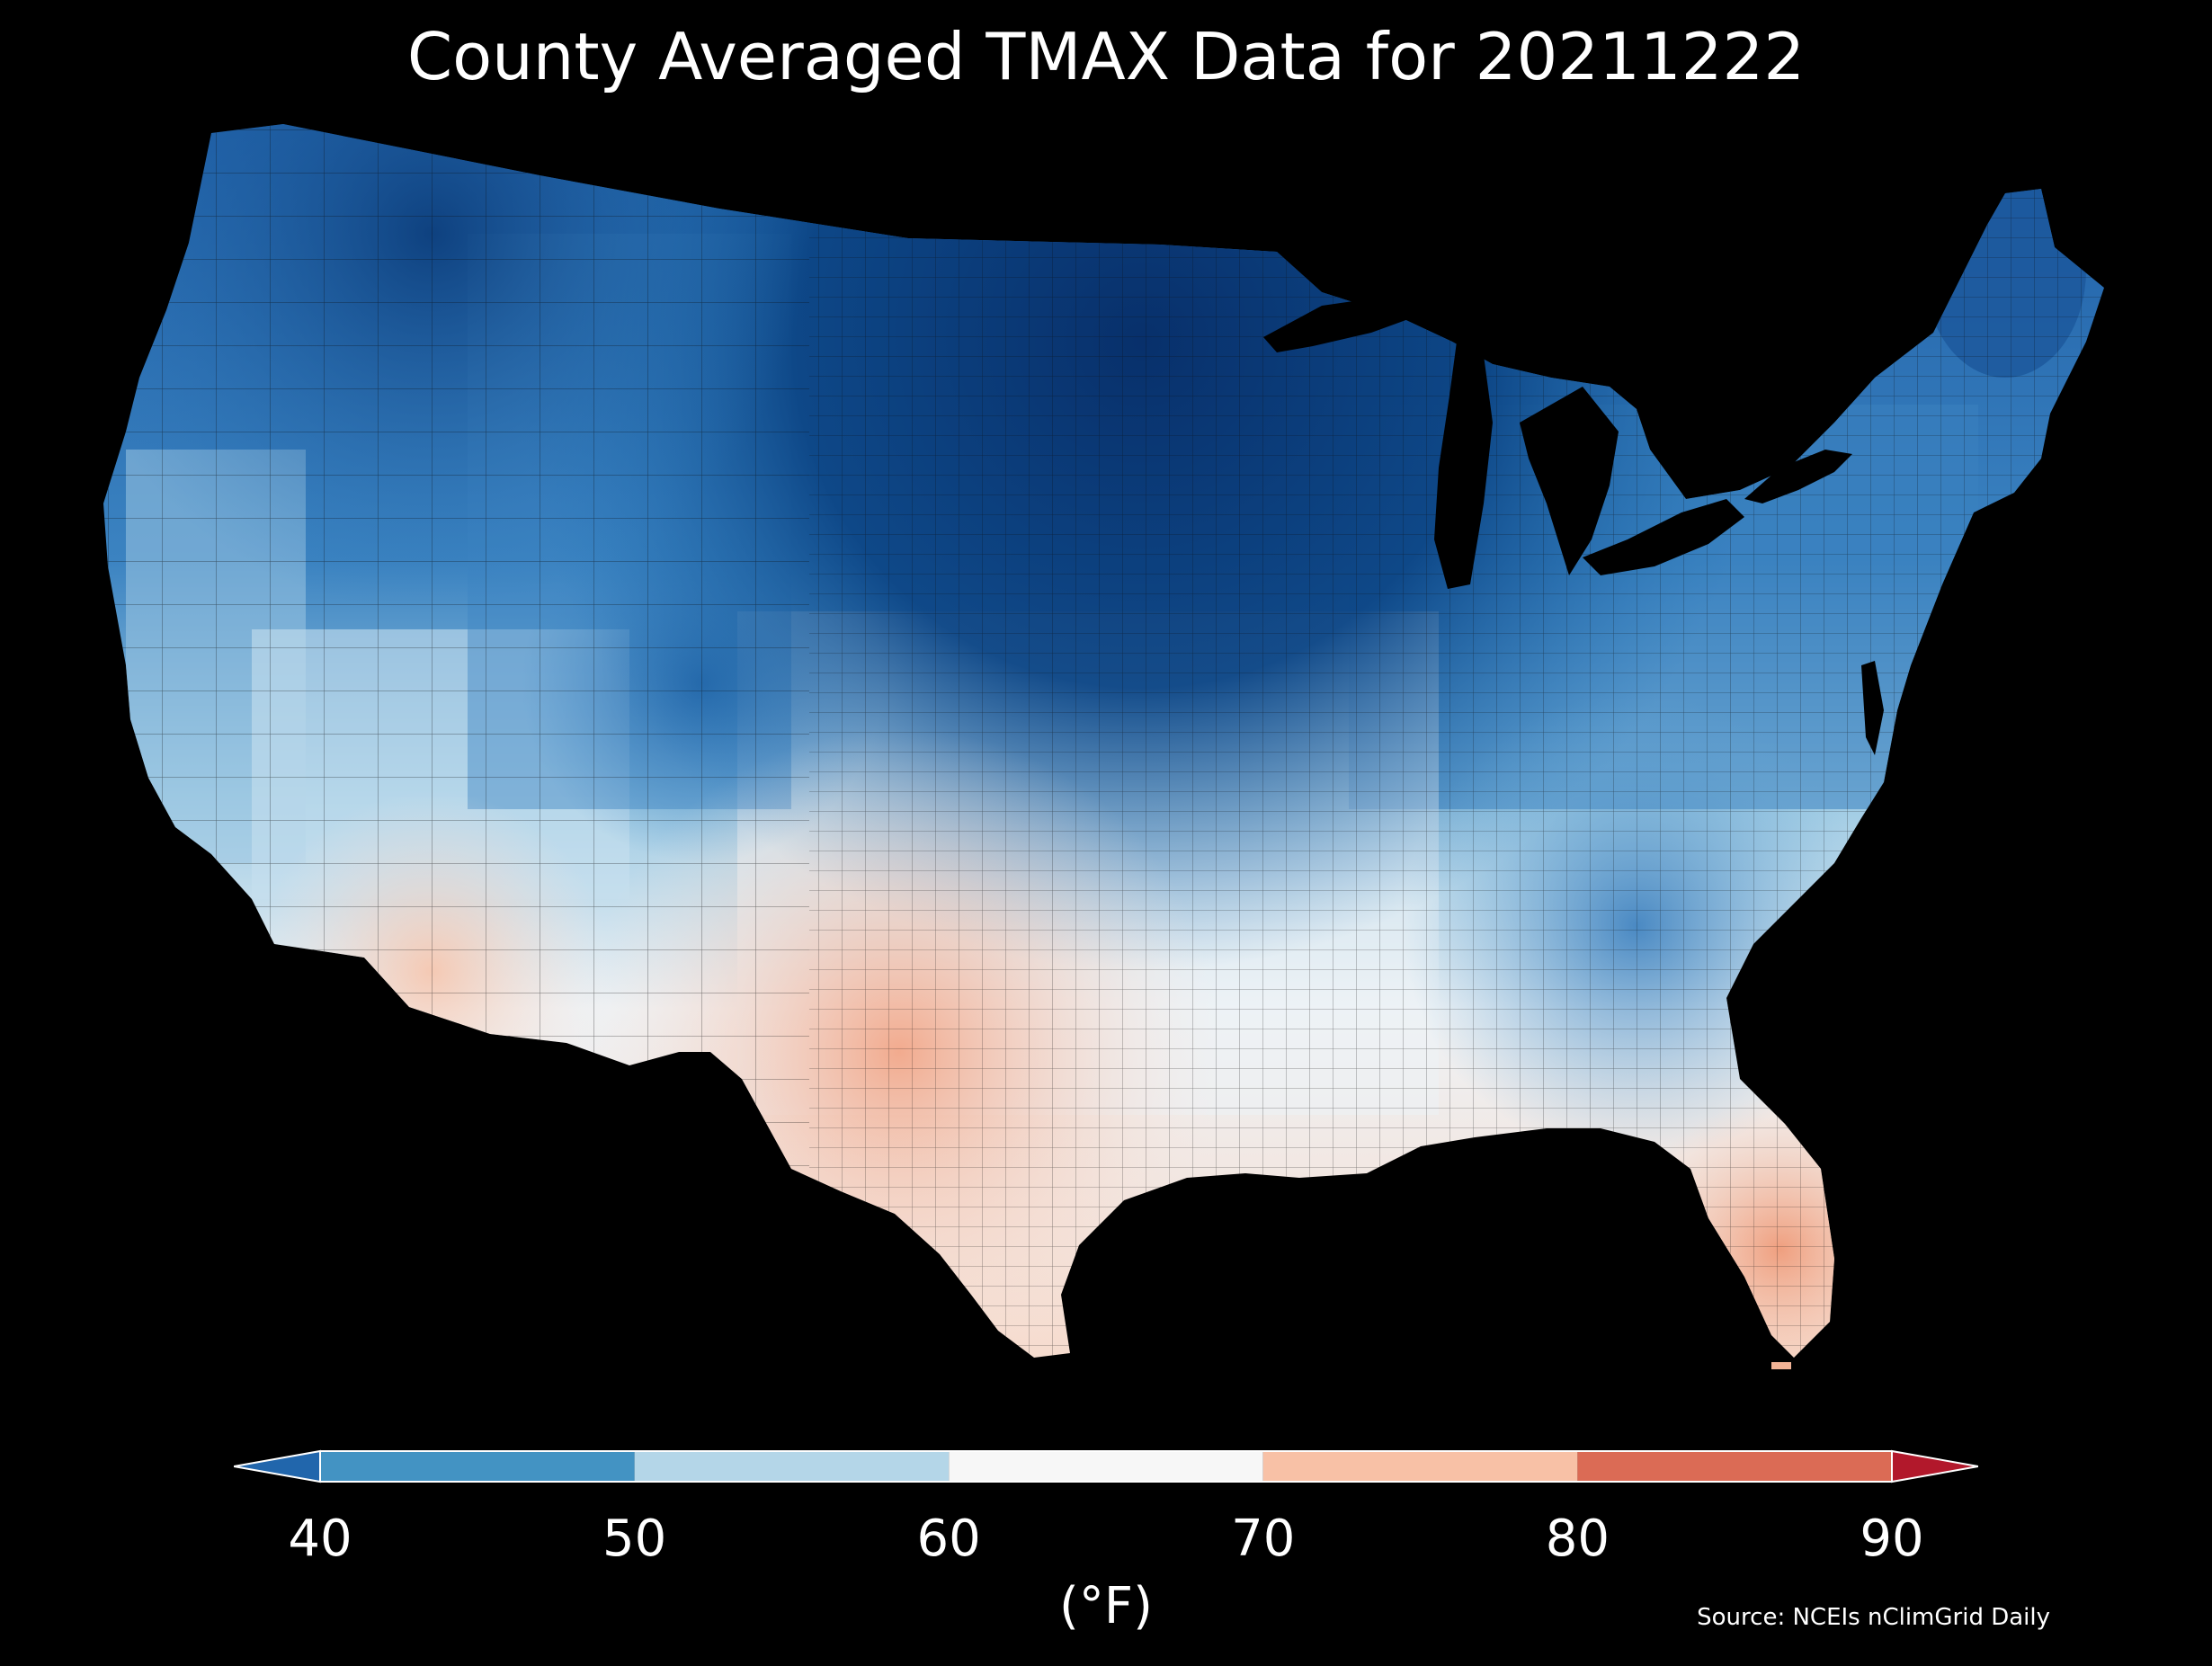 The height and width of the screenshot is (1666, 2212). What do you see at coordinates (320, 1539) in the screenshot?
I see `colorbar-tick-label: 40` at bounding box center [320, 1539].